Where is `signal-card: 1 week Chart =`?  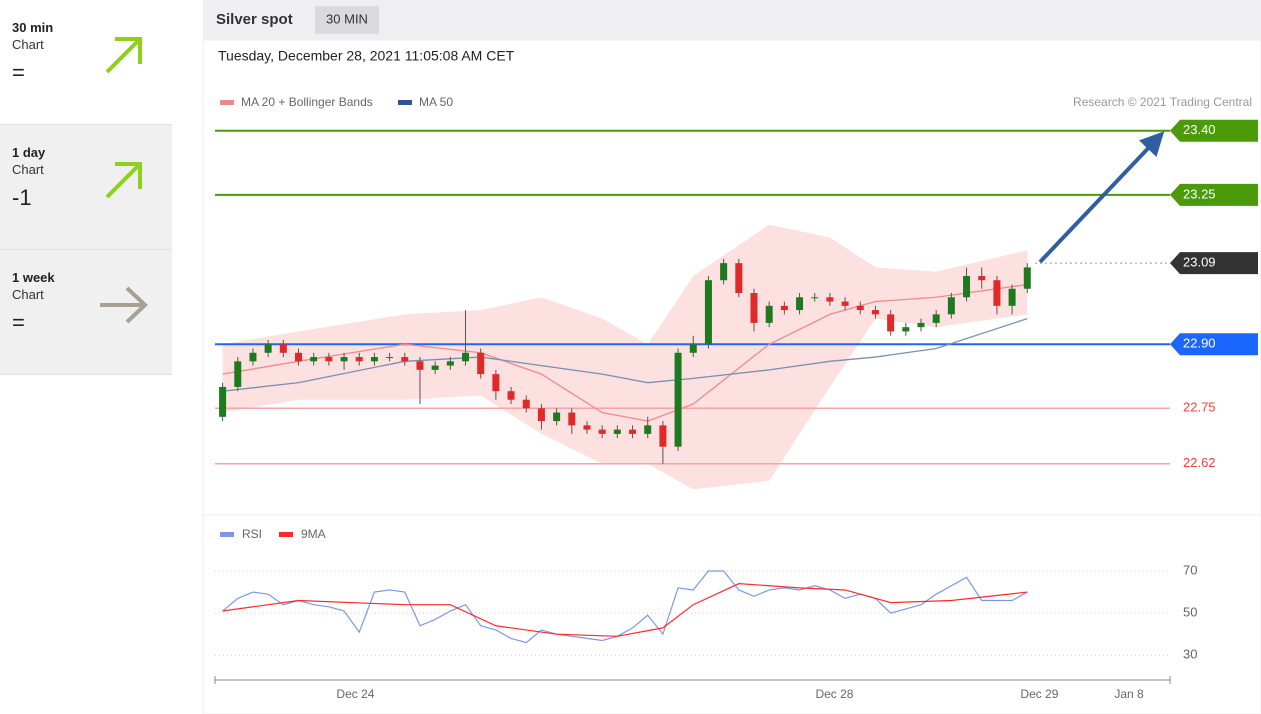 signal-card: 1 week Chart = is located at coordinates (86, 312).